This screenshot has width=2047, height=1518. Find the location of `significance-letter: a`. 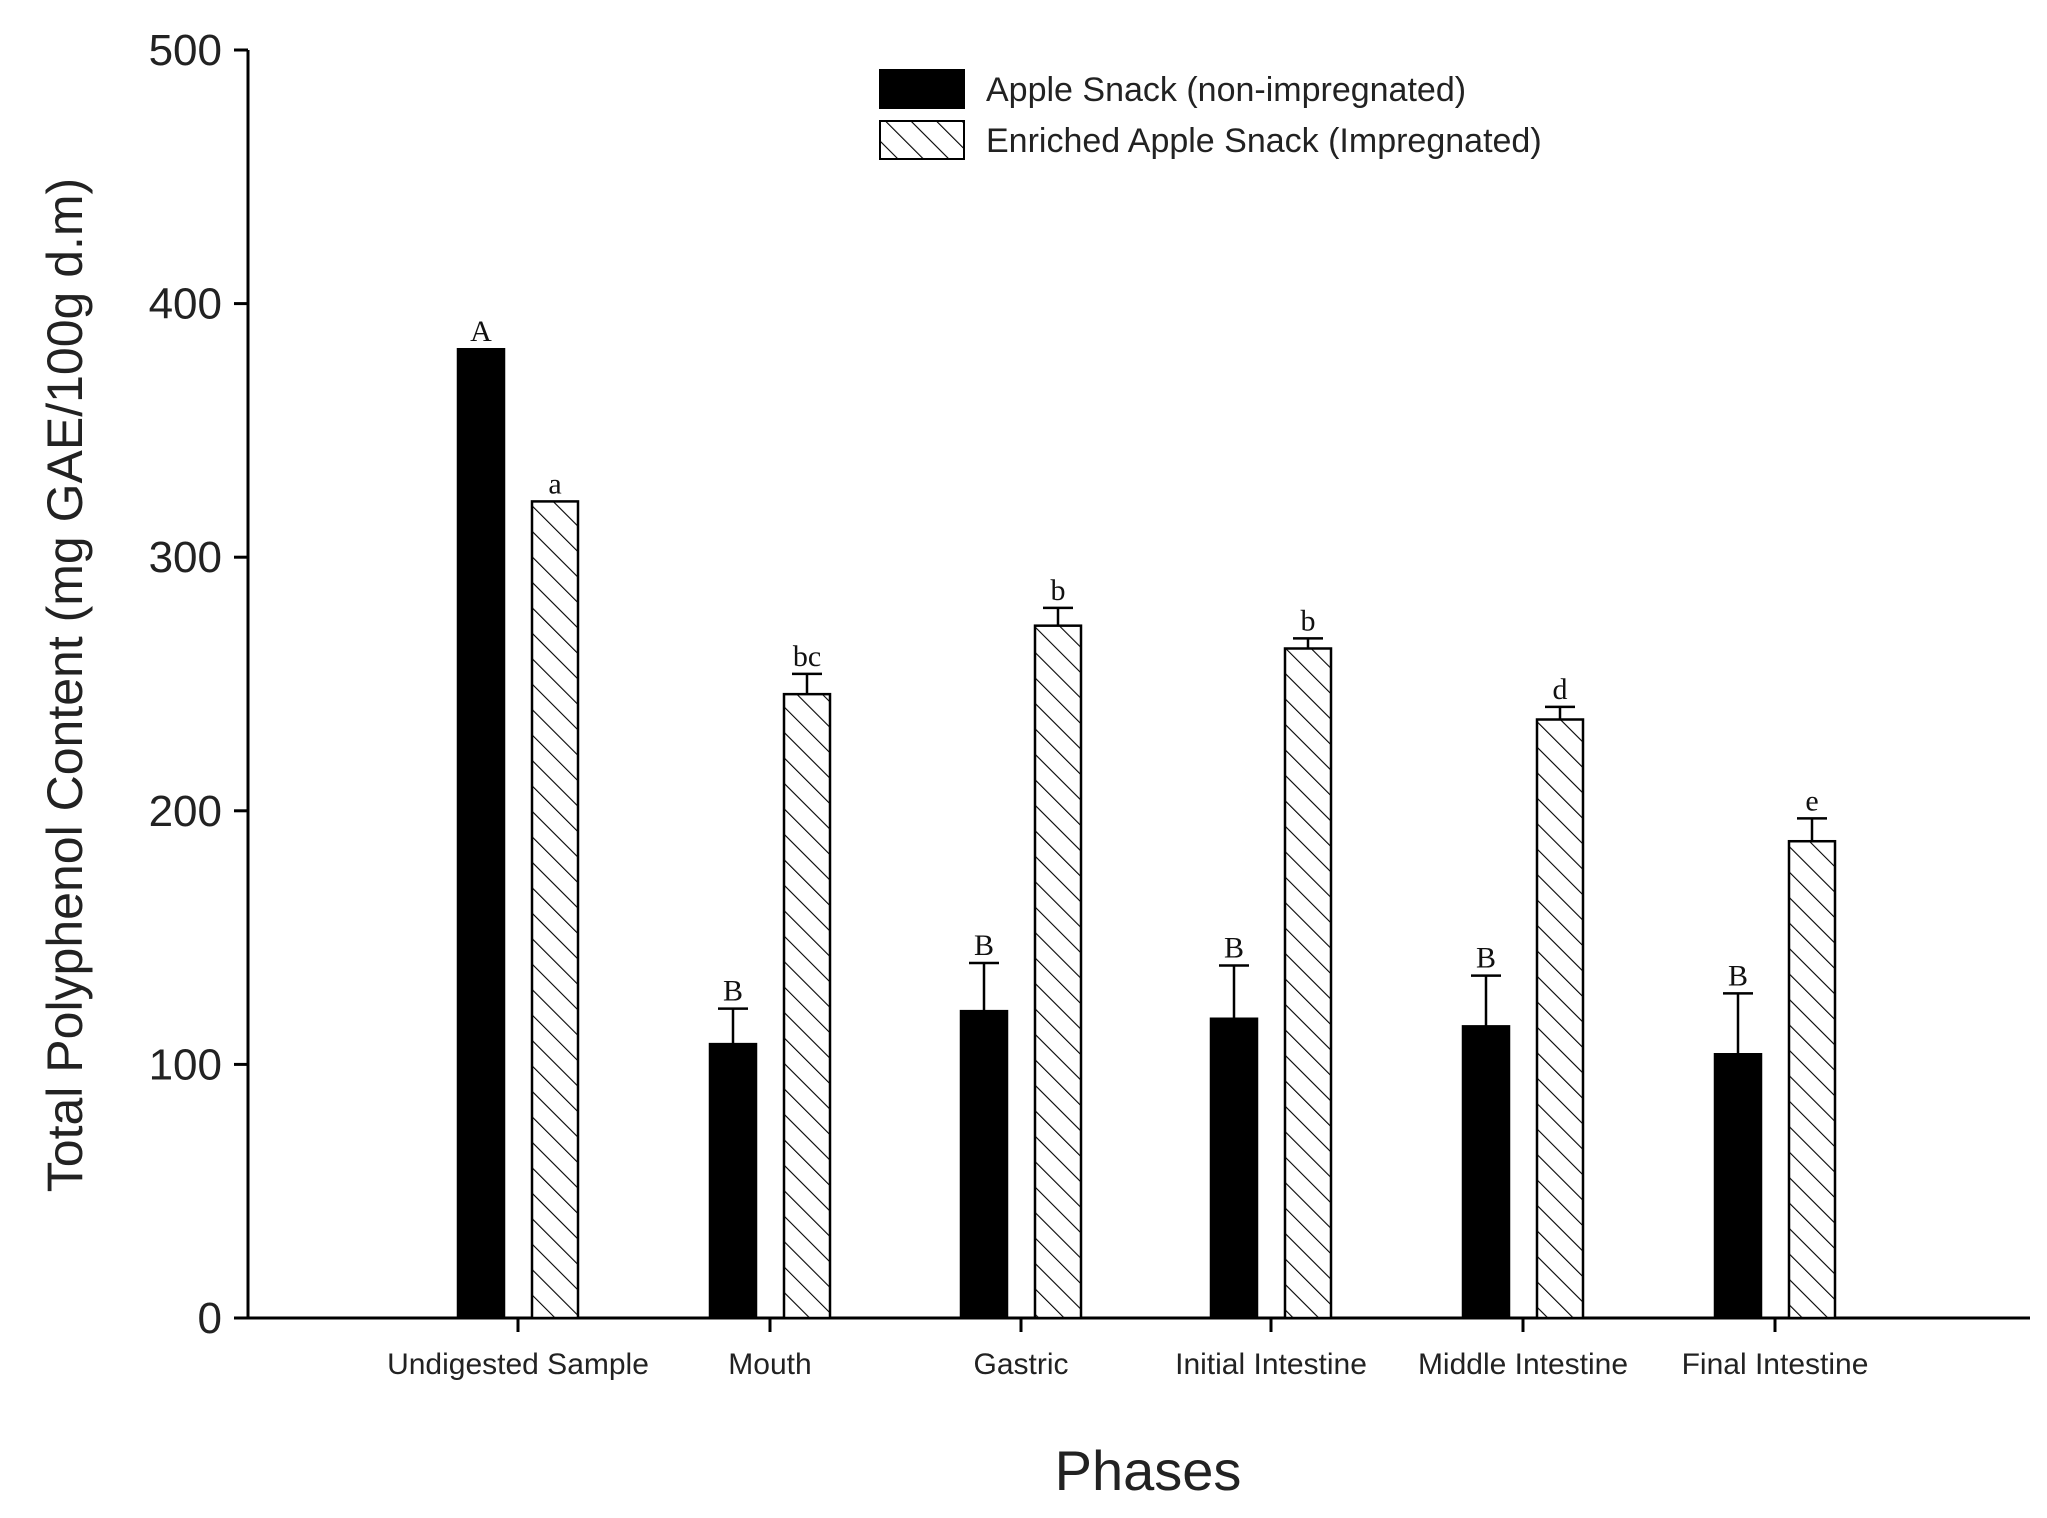

significance-letter: a is located at coordinates (554, 483).